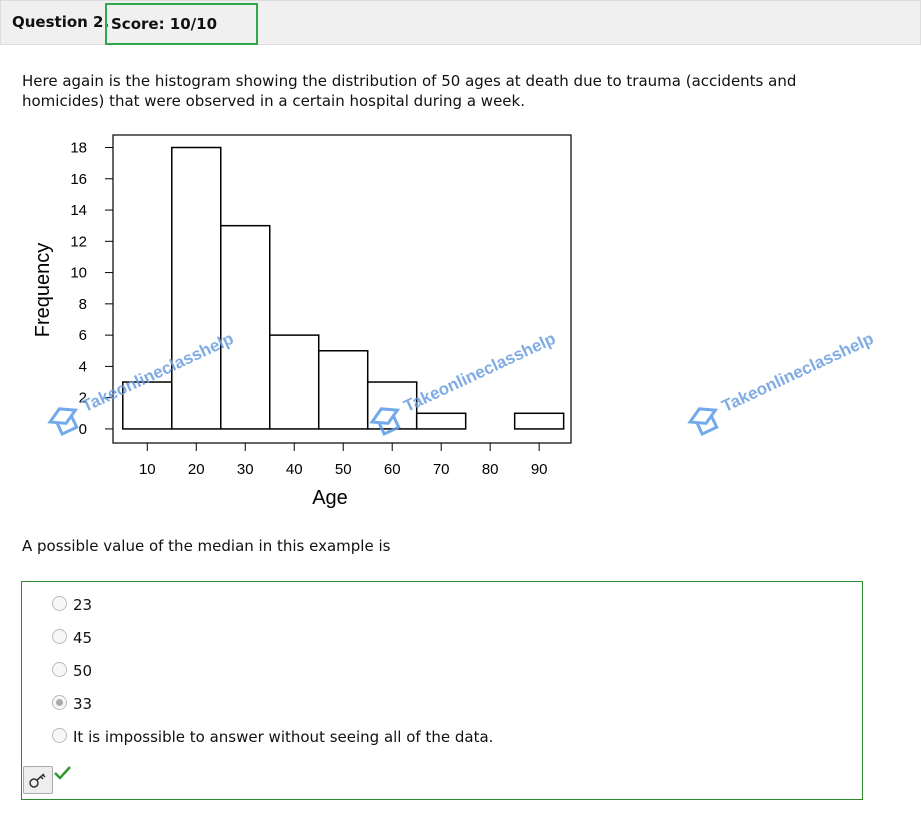 This screenshot has height=820, width=921. Describe the element at coordinates (78, 273) in the screenshot. I see `y-tick-label: 10` at that location.